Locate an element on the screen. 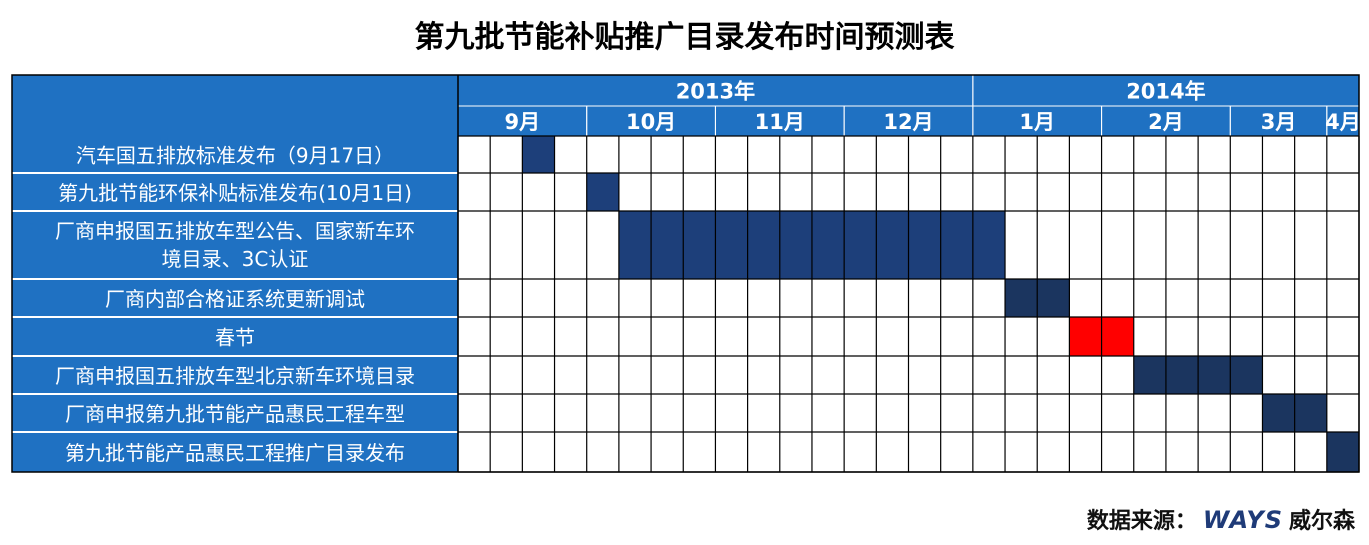 Image resolution: width=1369 pixels, height=545 pixels. task-label: 厂商申报国五排放车型北京新车环境目录 is located at coordinates (235, 376).